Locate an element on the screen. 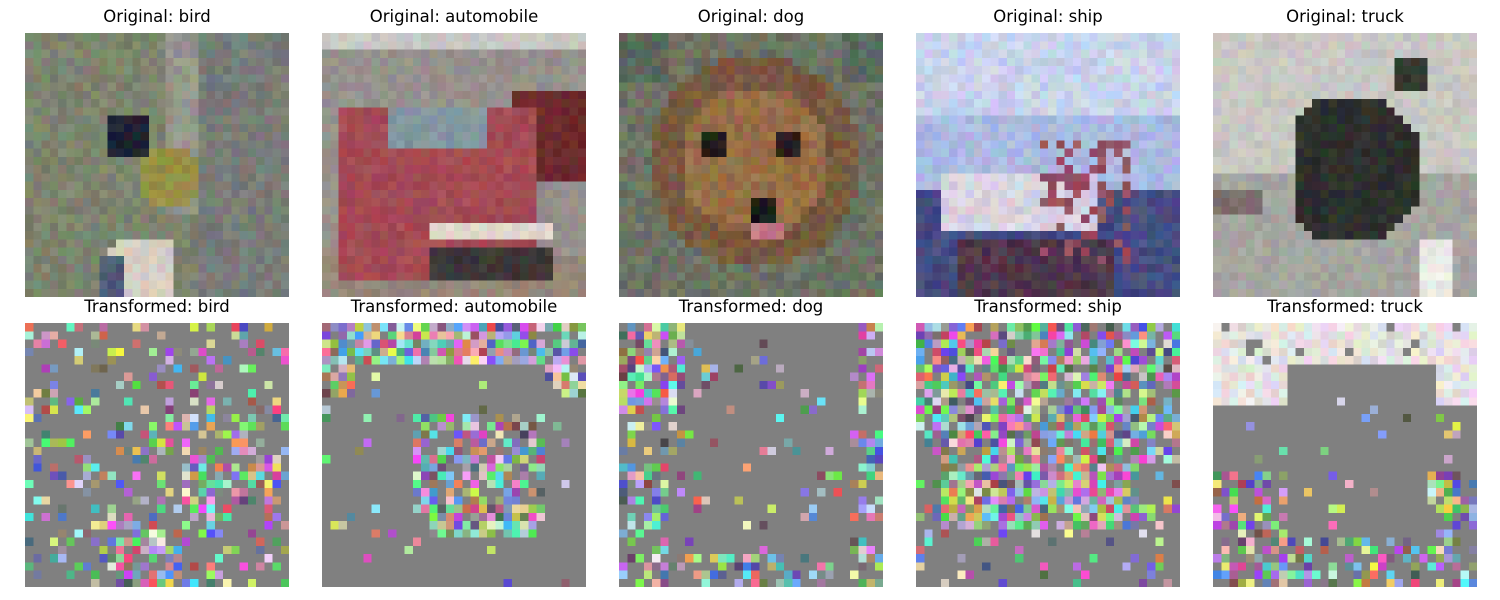 The width and height of the screenshot is (1500, 600). image-transformed-truck is located at coordinates (1345, 455).